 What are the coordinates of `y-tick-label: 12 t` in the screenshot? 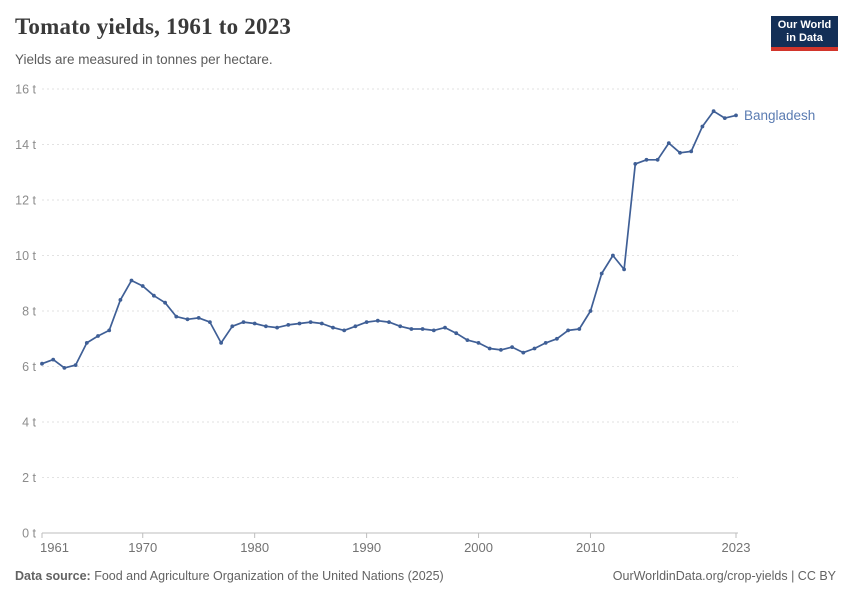 It's located at (25, 201).